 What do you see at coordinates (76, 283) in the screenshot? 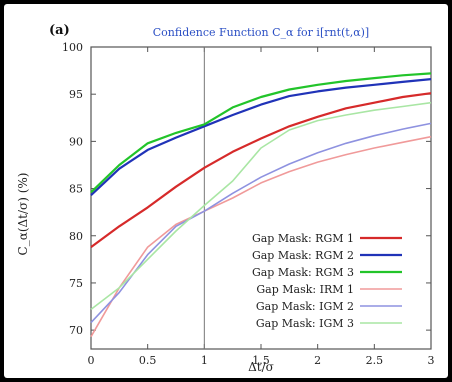
I see `y-tick-label: 75` at bounding box center [76, 283].